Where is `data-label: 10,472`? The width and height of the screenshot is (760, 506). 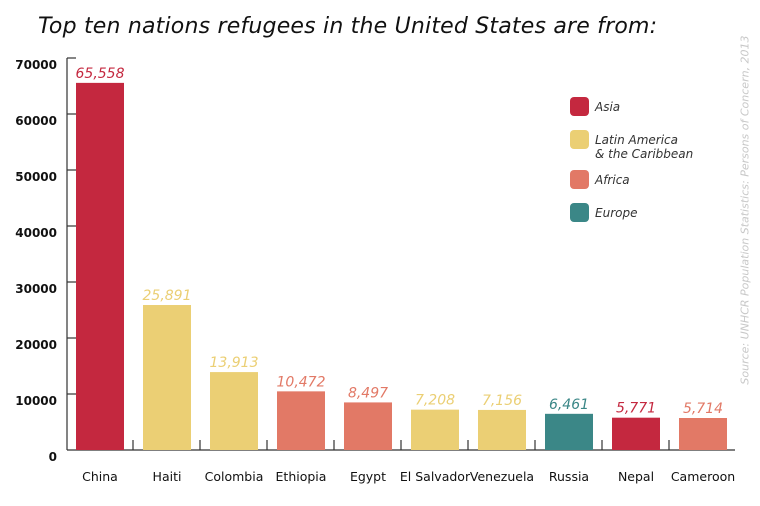
data-label: 10,472 is located at coordinates (301, 382).